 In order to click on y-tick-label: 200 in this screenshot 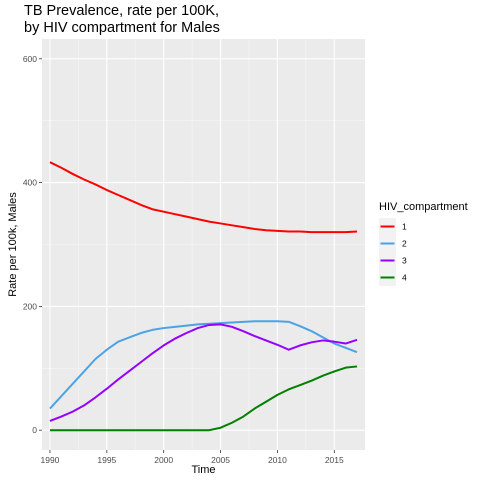, I will do `click(30, 306)`.